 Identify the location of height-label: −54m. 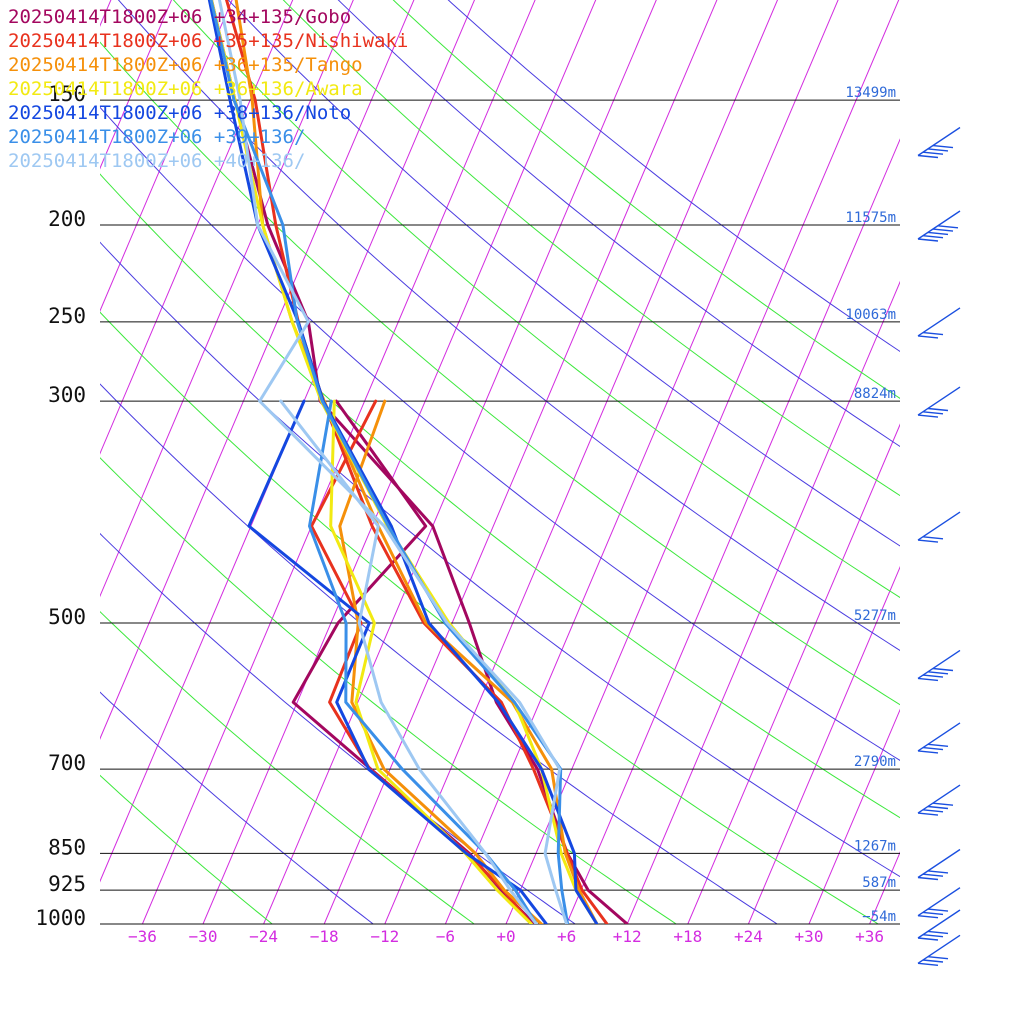
(879, 917).